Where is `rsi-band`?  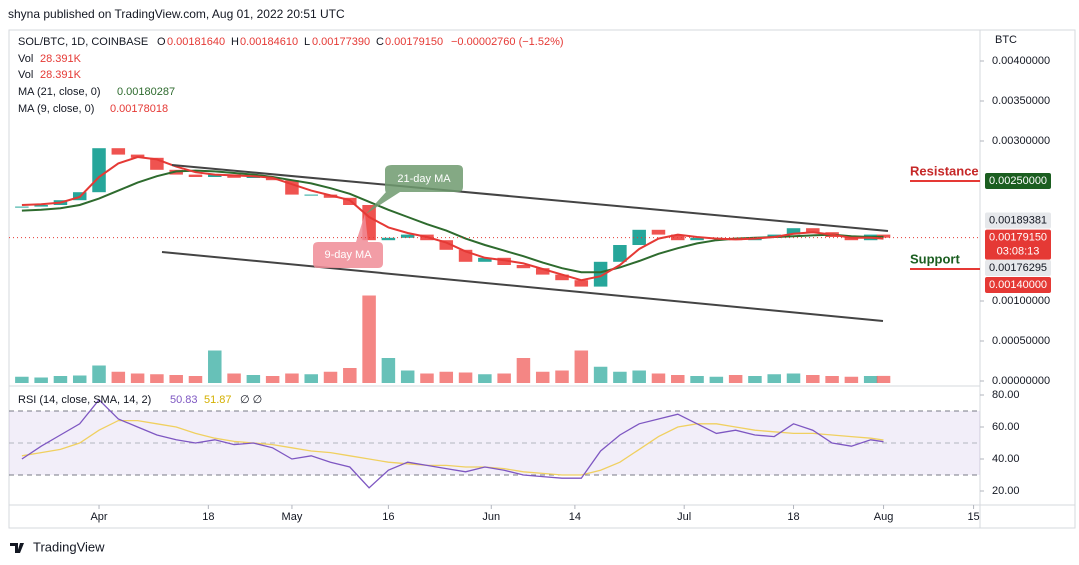
rsi-band is located at coordinates (494, 443).